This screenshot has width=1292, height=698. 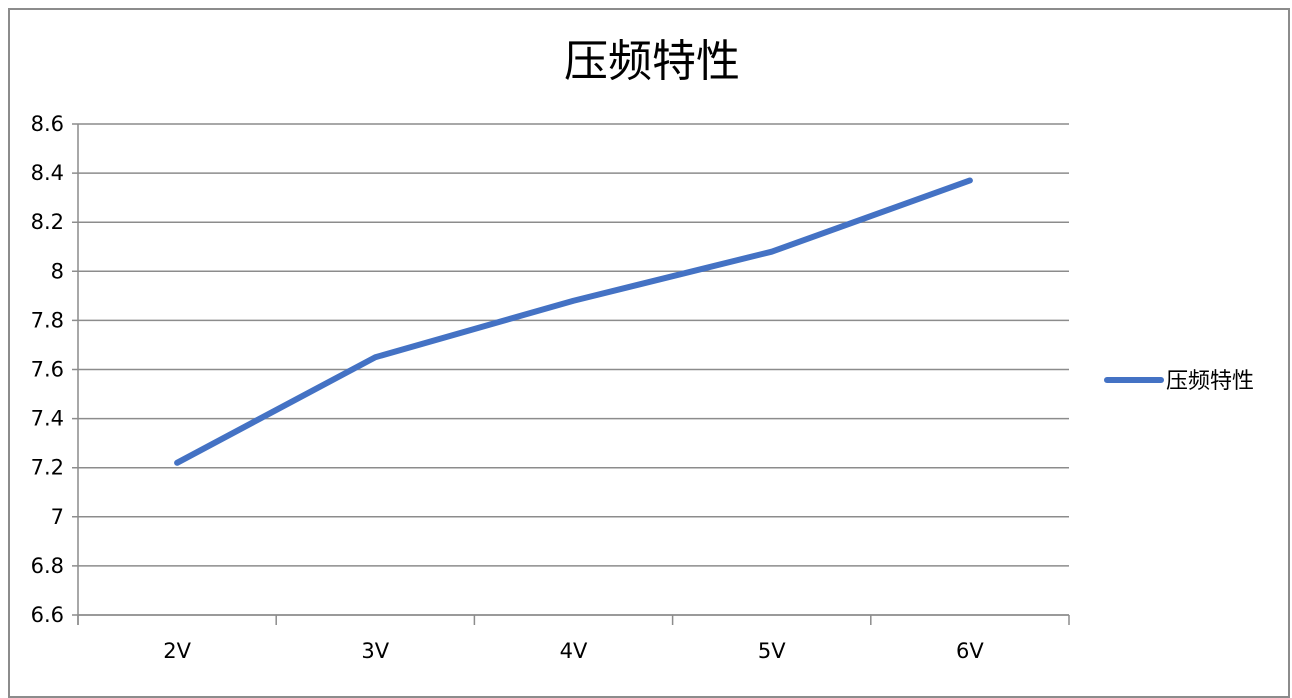 I want to click on x-tick-labels: 2V 3V 4V 5V 6V, so click(x=573, y=651).